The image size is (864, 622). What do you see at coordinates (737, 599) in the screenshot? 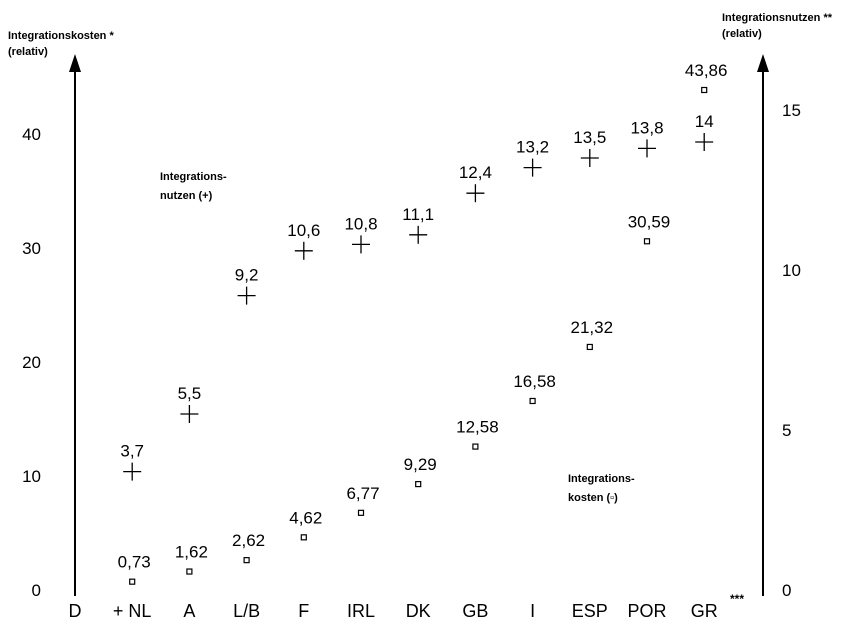
I see `categories-footnote: ***` at bounding box center [737, 599].